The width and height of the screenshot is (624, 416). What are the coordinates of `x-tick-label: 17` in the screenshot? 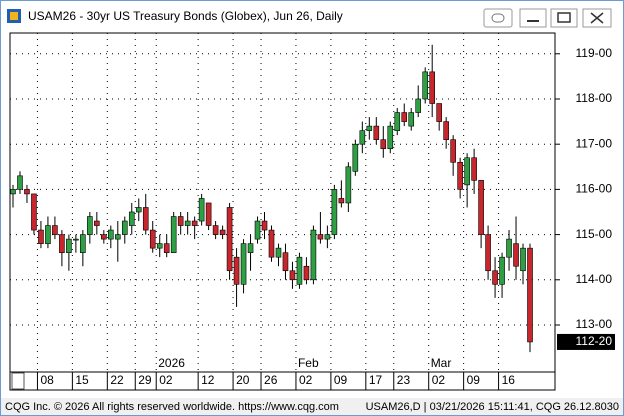 It's located at (376, 380).